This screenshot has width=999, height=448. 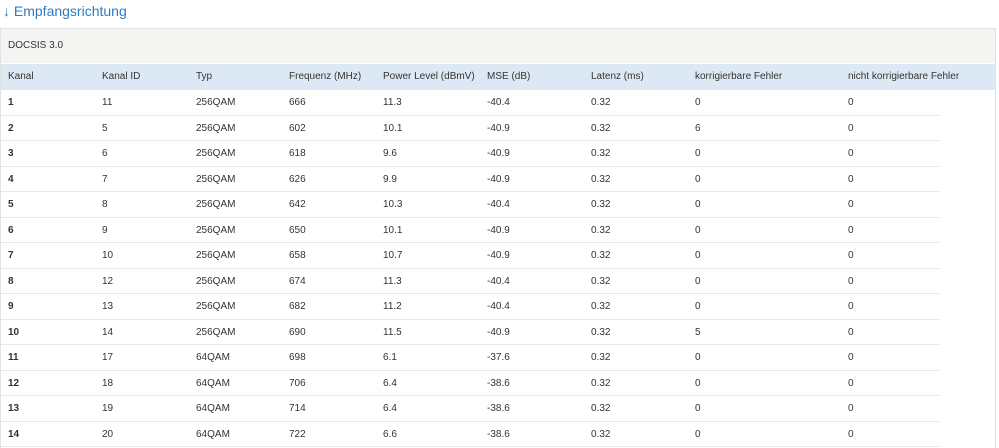 I want to click on table-cell: 6.1, so click(x=390, y=357).